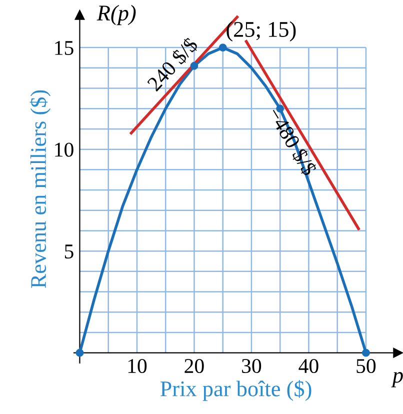  Describe the element at coordinates (194, 366) in the screenshot. I see `x-tick-label: 20` at that location.